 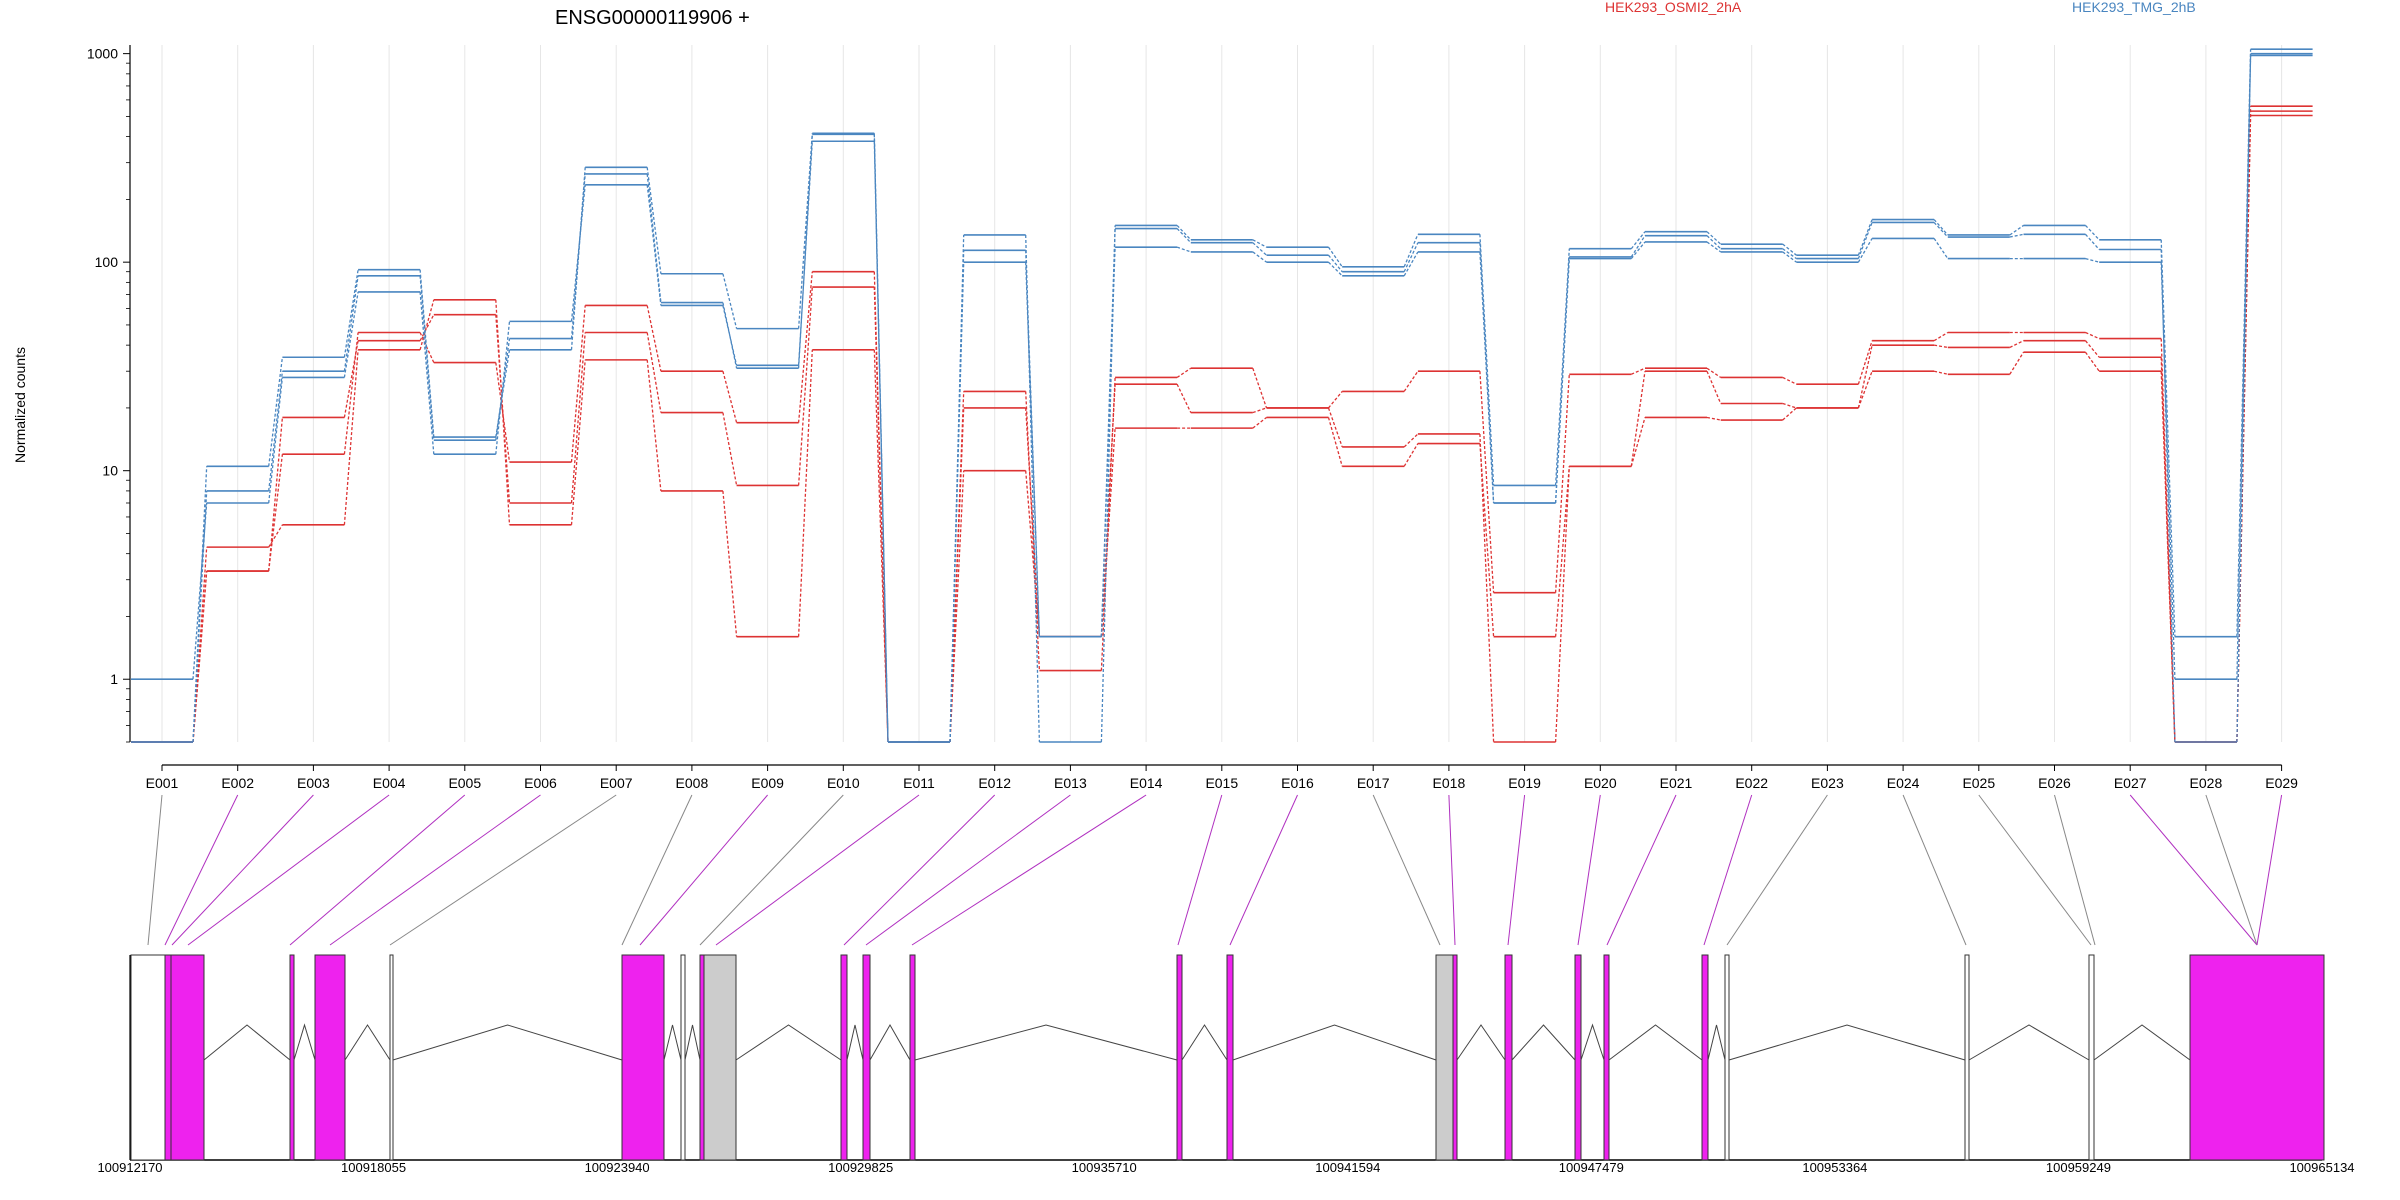 I want to click on y-axis-label: Normalized counts, so click(x=20, y=405).